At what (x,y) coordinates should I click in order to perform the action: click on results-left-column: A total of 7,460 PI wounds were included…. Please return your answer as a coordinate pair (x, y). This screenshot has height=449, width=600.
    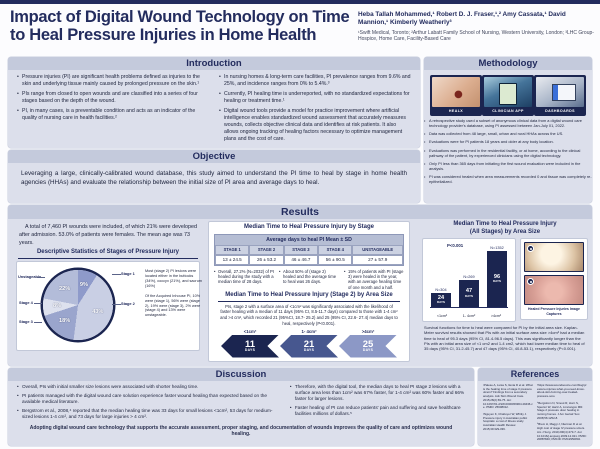
    Looking at the image, I should click on (108, 286).